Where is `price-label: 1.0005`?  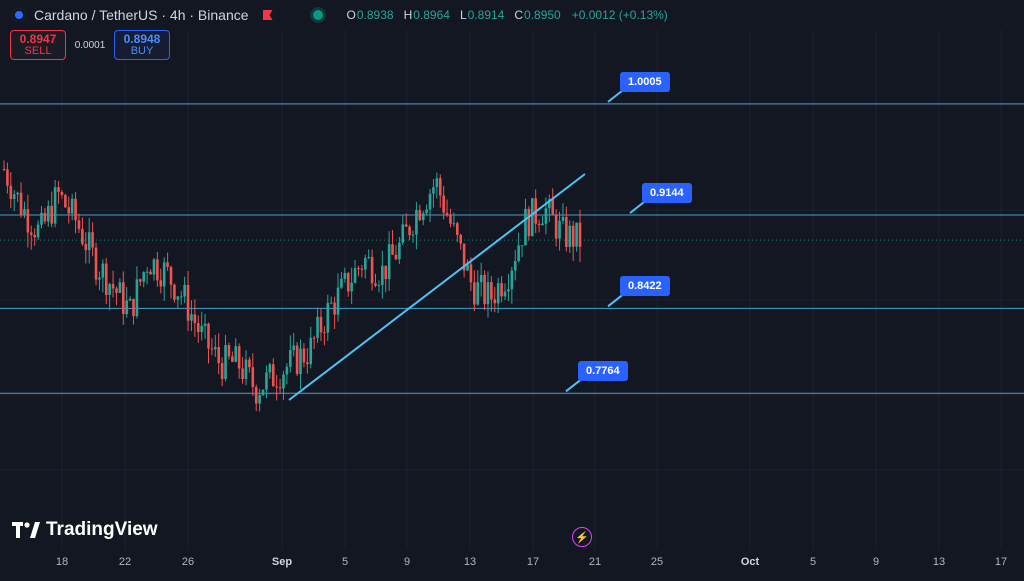 price-label: 1.0005 is located at coordinates (645, 81).